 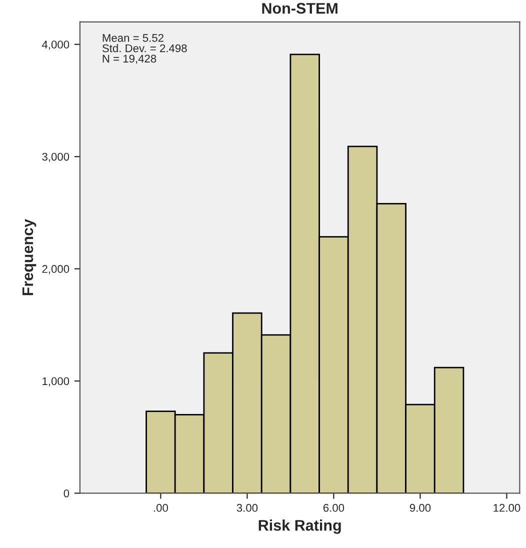 What do you see at coordinates (56, 157) in the screenshot?
I see `y-tick-label: 3,000` at bounding box center [56, 157].